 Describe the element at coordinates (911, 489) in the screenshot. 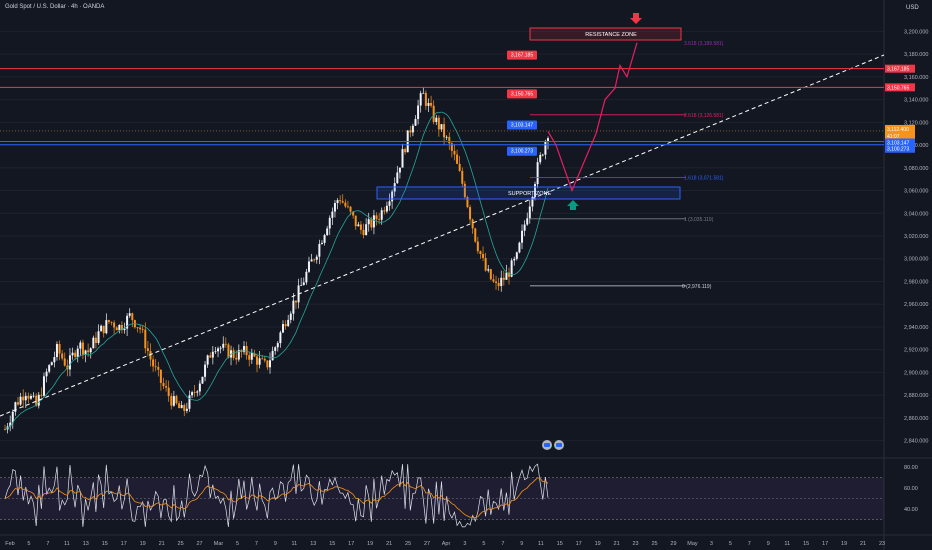

I see `rsi-tick-label: 60.00` at that location.